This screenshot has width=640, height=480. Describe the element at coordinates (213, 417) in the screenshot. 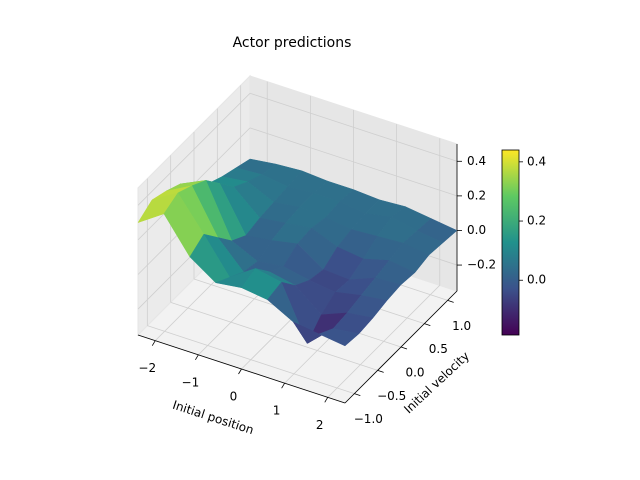

I see `x-axis-title: Initial position` at that location.